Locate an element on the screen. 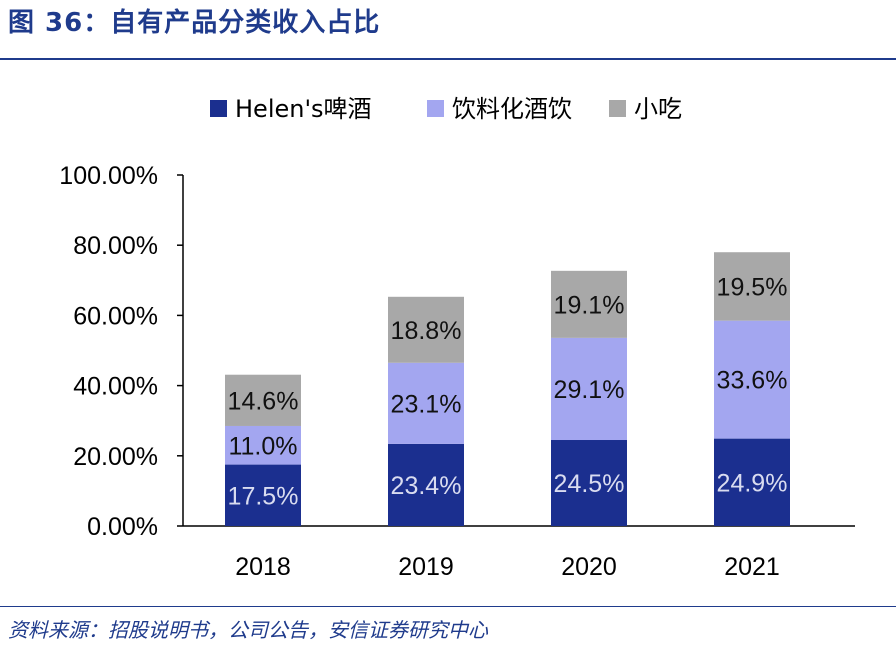  y-tick-label: 100.00% is located at coordinates (108, 176).